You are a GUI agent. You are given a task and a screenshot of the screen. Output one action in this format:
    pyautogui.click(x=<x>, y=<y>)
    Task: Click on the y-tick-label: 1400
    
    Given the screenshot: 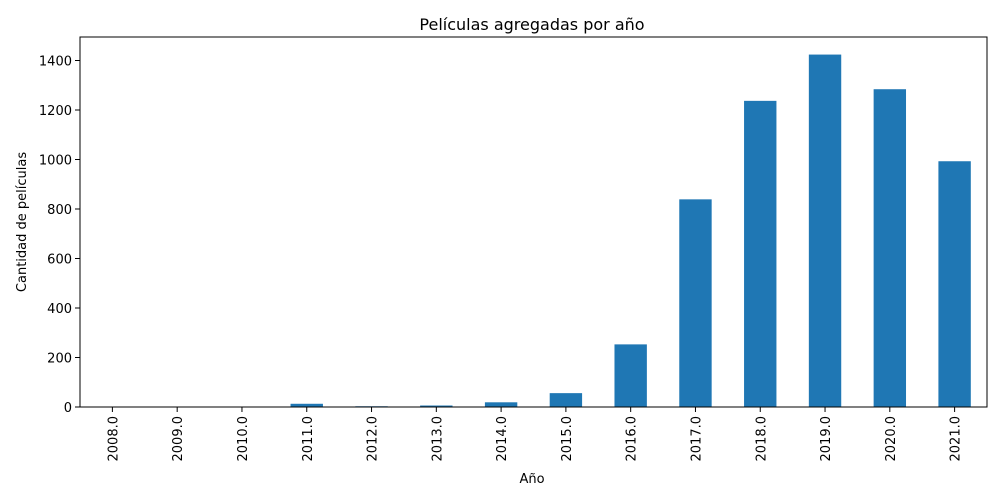 What is the action you would take?
    pyautogui.click(x=55, y=62)
    